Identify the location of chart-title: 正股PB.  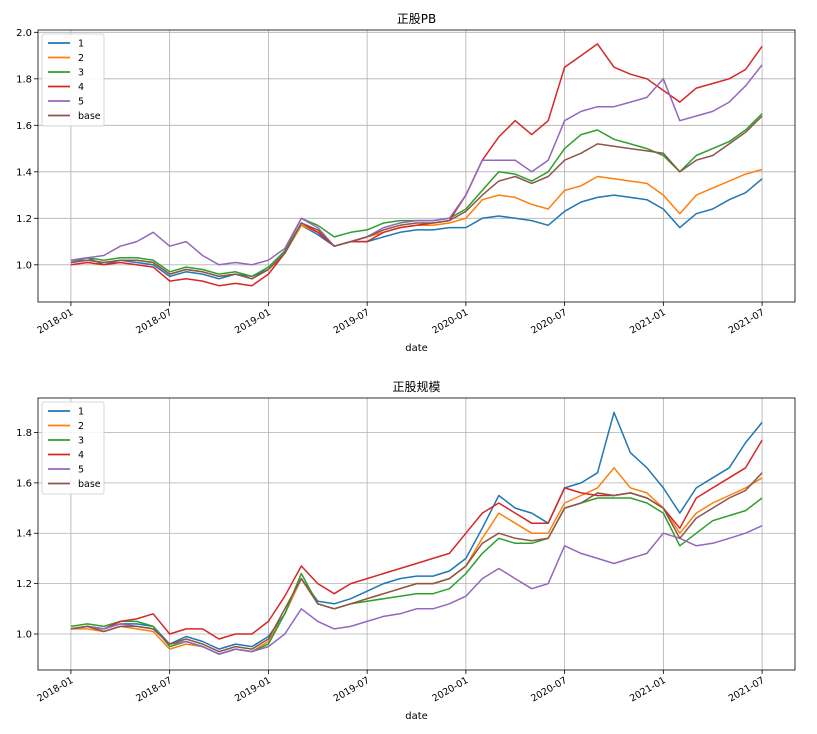
(416, 19).